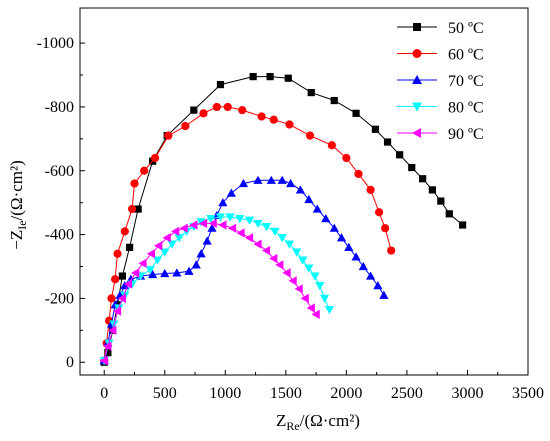 This screenshot has height=441, width=550. What do you see at coordinates (440, 81) in the screenshot?
I see `legend-entry: 70 ºC` at bounding box center [440, 81].